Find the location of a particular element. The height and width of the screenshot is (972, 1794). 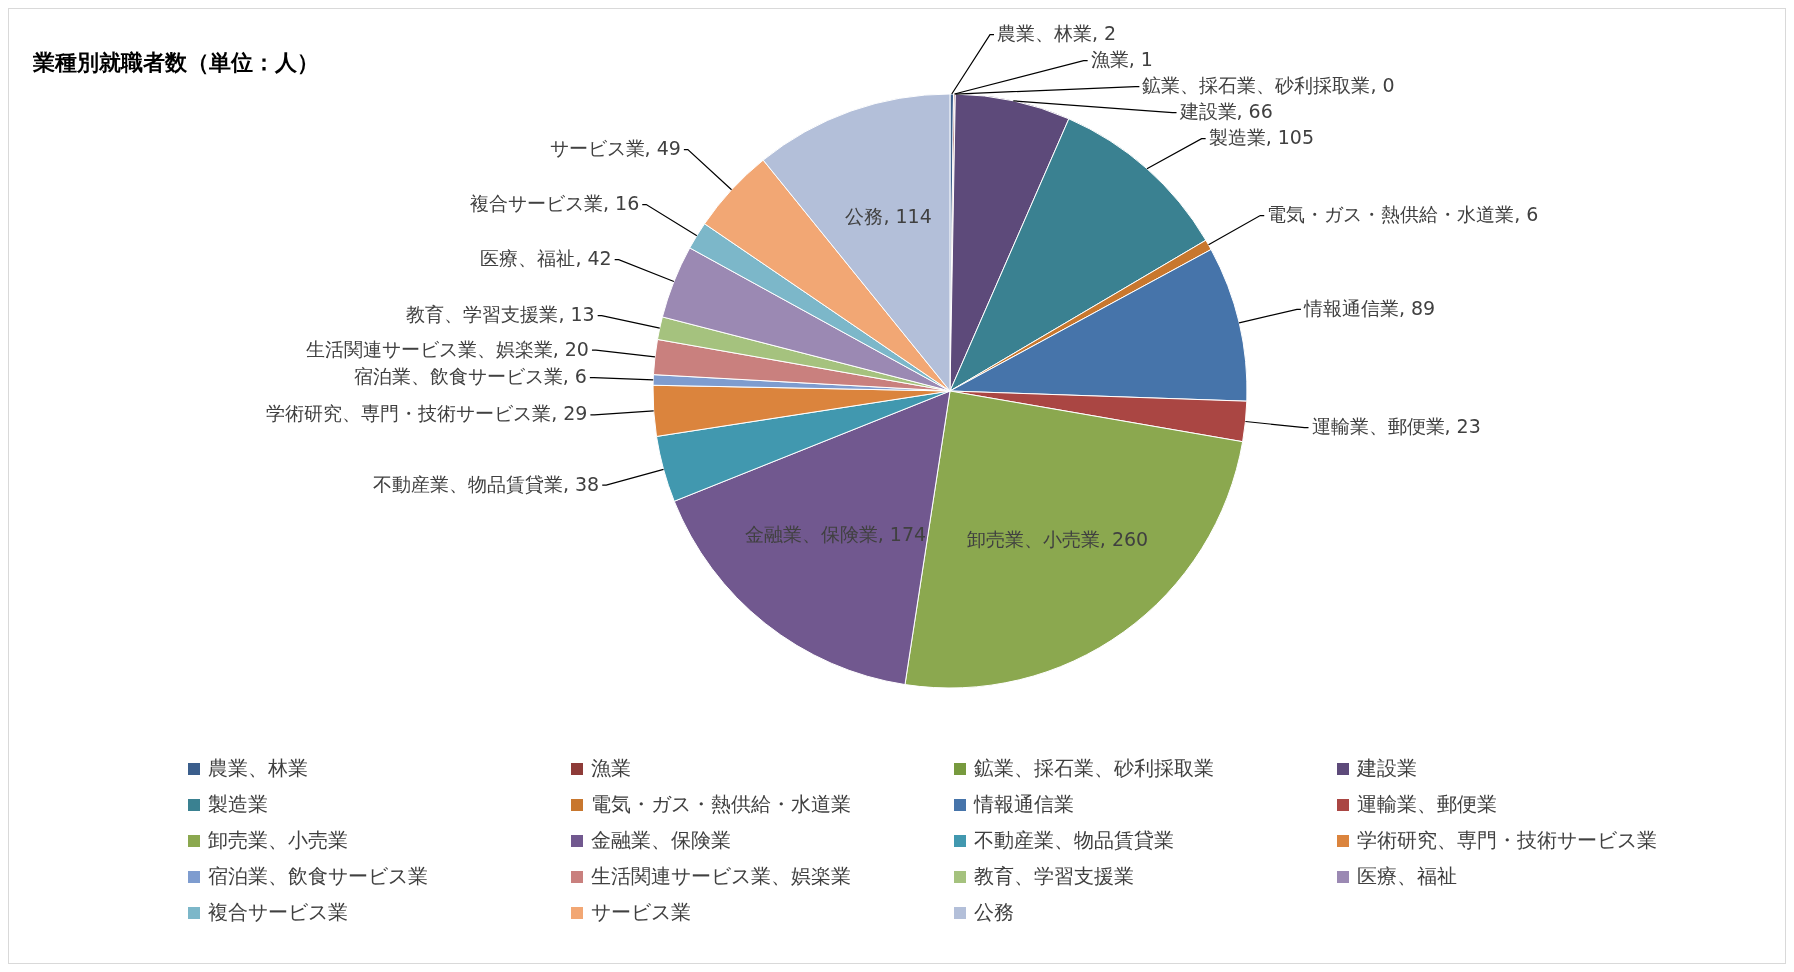

legend-label: 医療、福祉 is located at coordinates (1407, 875).